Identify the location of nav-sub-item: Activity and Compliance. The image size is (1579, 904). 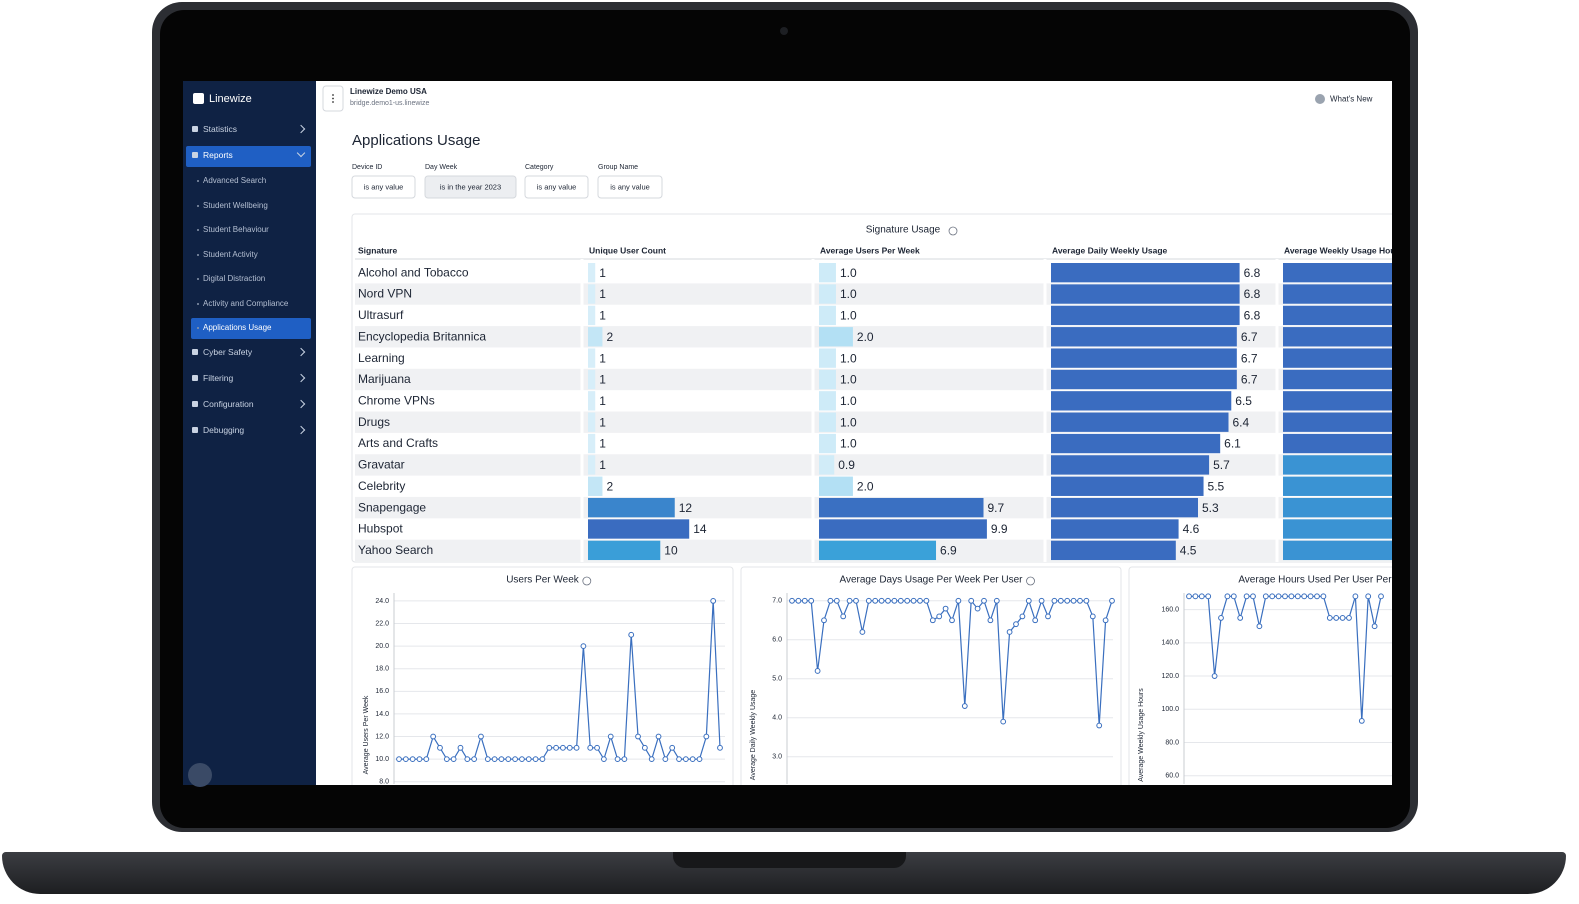
(246, 303).